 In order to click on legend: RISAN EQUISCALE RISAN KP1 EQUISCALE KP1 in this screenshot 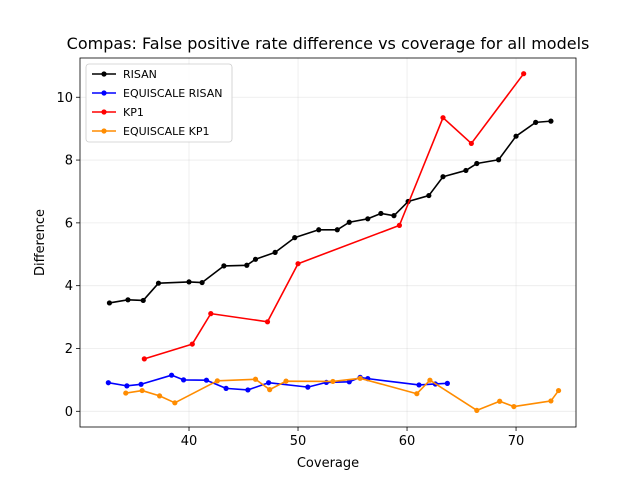, I will do `click(159, 103)`.